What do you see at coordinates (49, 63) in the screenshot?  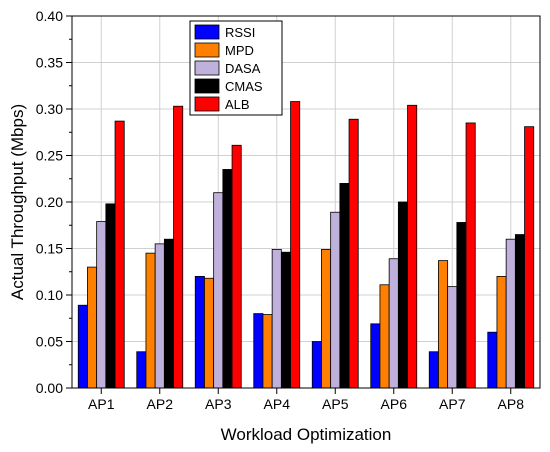 I see `y-tick-label: 0.35` at bounding box center [49, 63].